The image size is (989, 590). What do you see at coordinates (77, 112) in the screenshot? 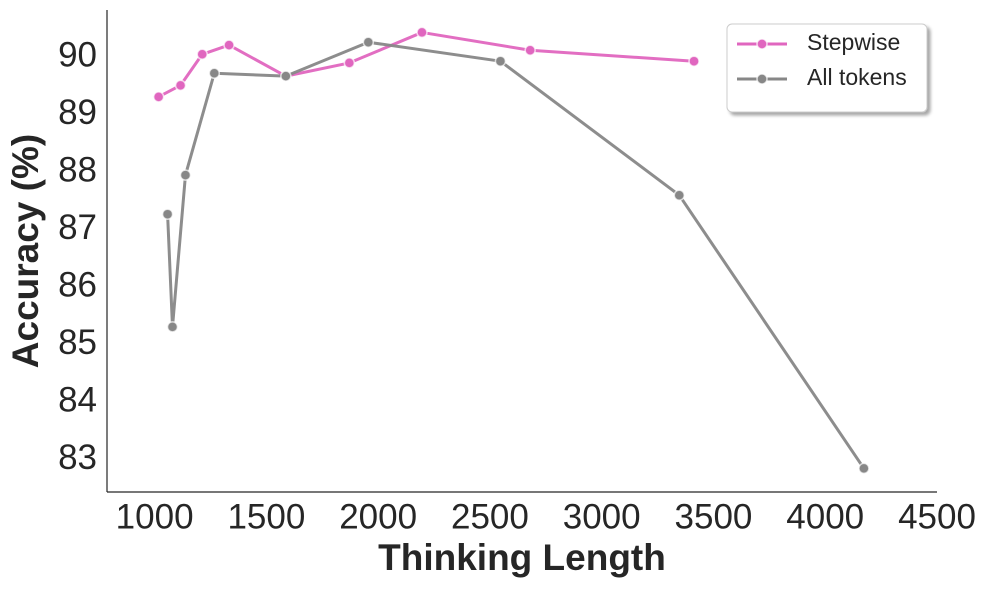
I see `y-tick-label: 89` at bounding box center [77, 112].